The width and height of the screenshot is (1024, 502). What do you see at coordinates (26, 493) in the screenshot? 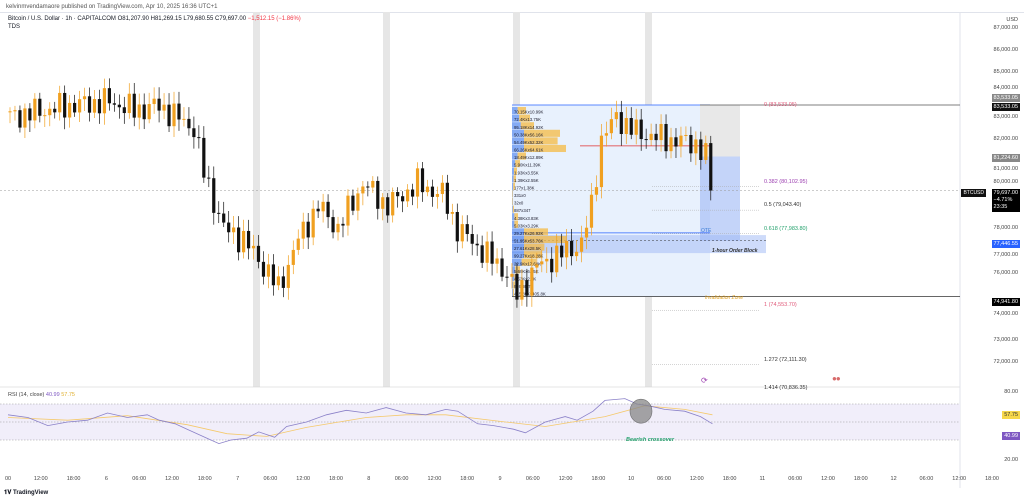
I see `tradingview-logo: 𝟏𝐕 TradingView` at bounding box center [26, 493].